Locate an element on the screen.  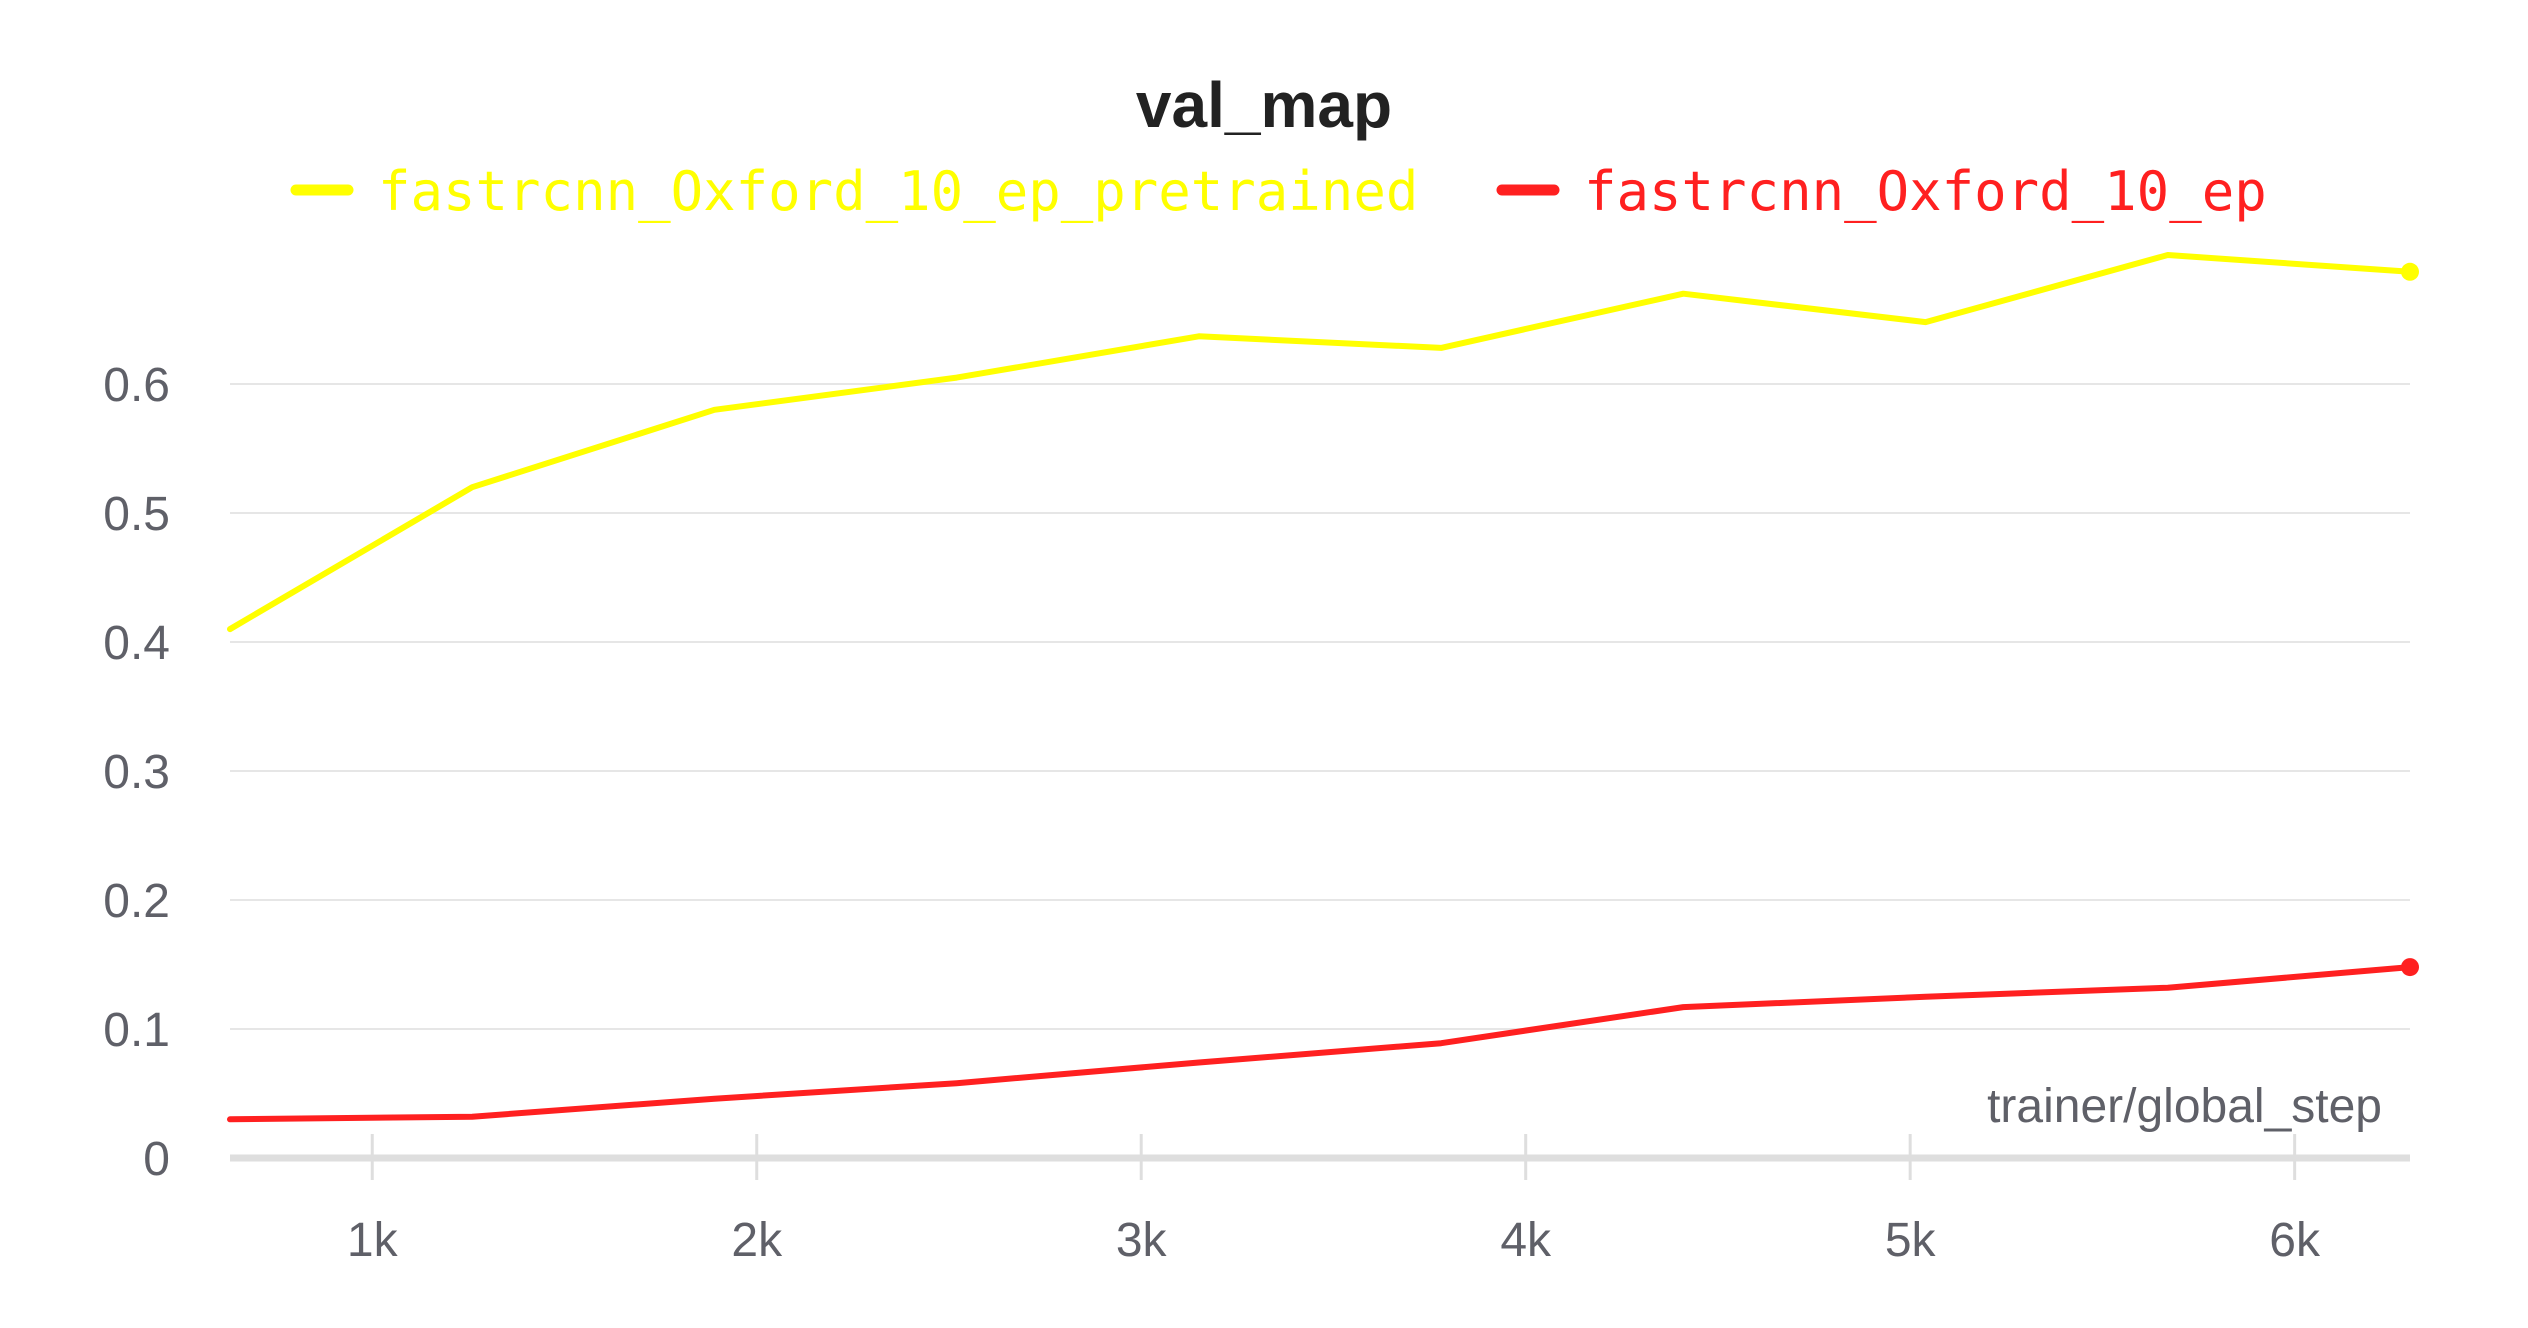
x-axis: 1k 2k 3k 4k 5k 6k is located at coordinates (1320, 1200).